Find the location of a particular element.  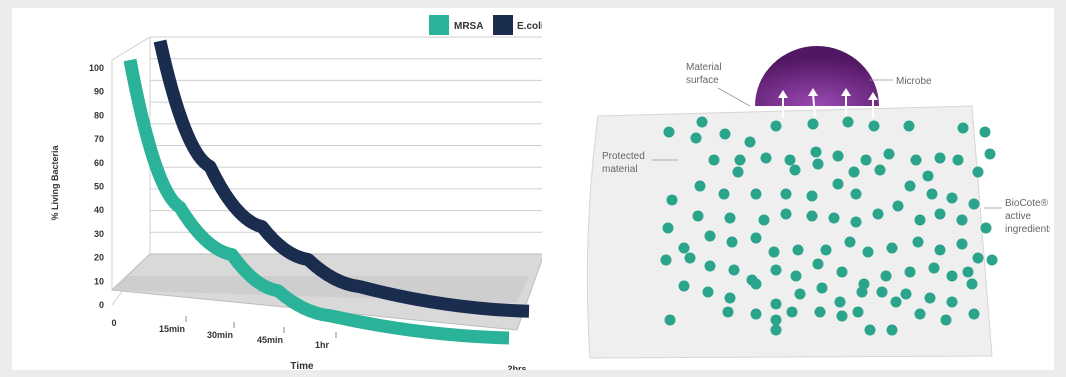

legend-swatch-mrsa is located at coordinates (439, 25).